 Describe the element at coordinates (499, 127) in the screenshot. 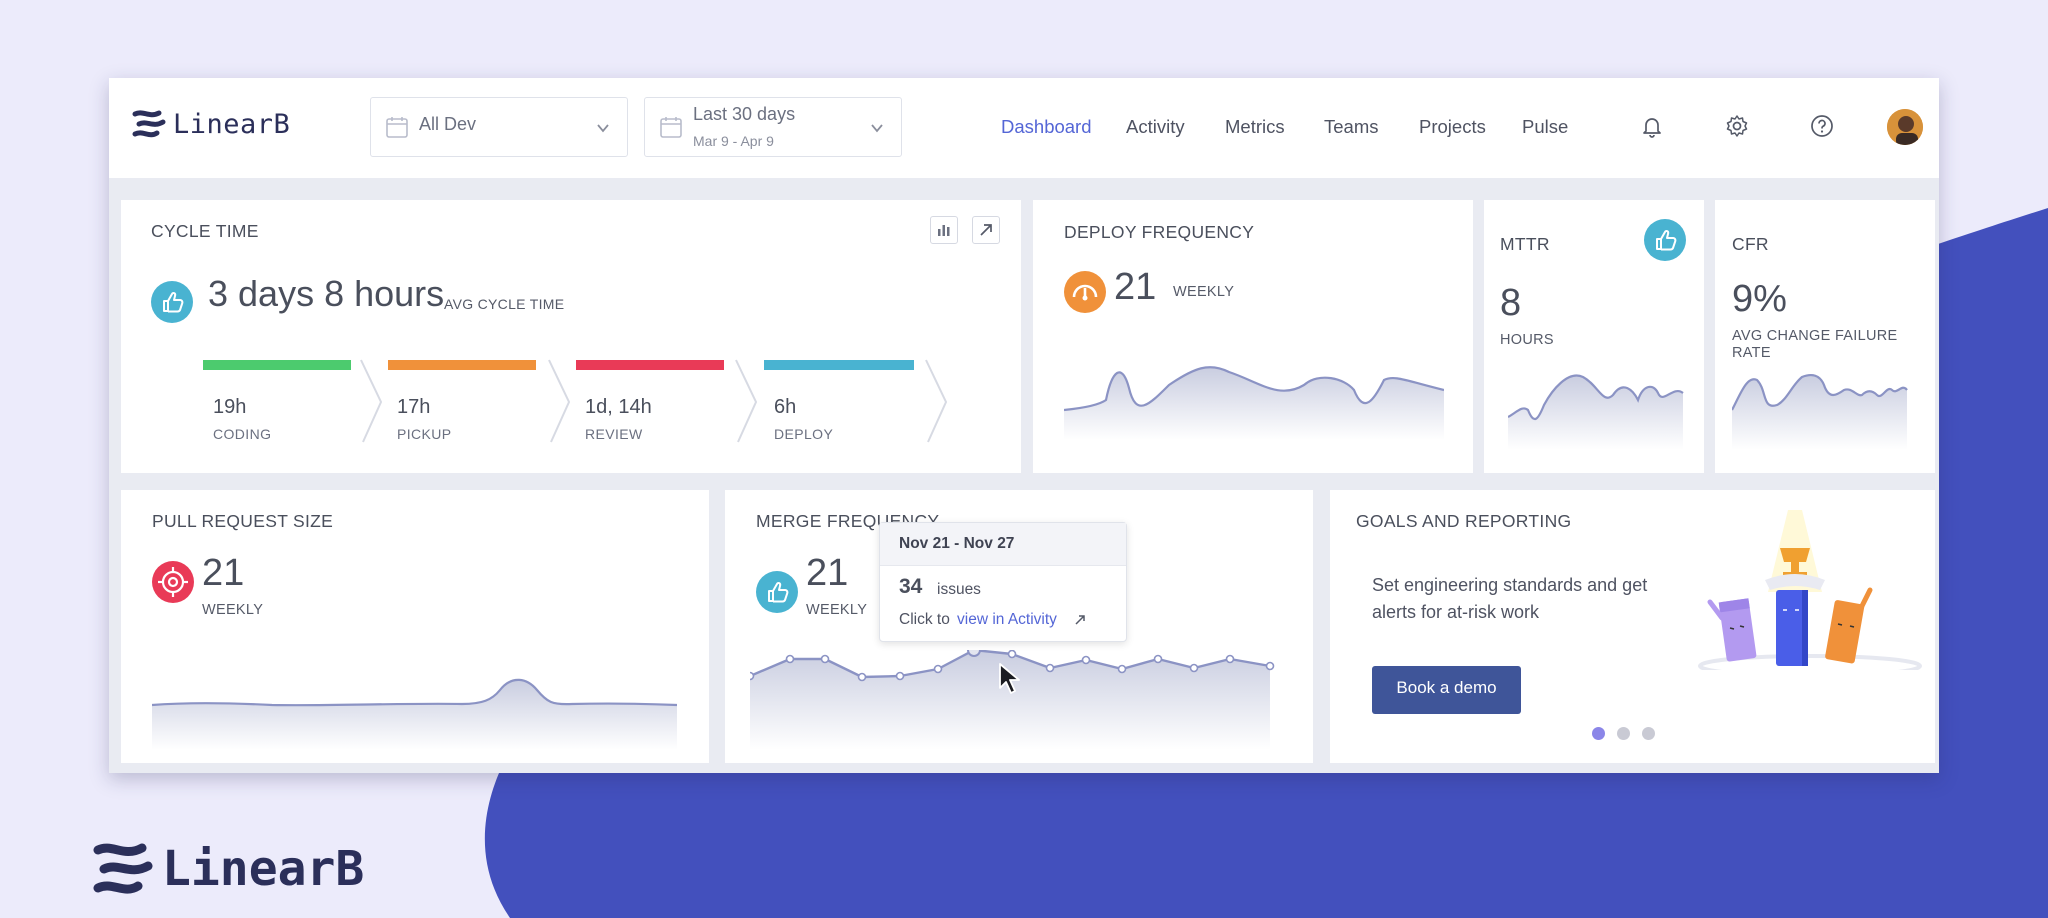

I see `team-select: All Dev` at that location.